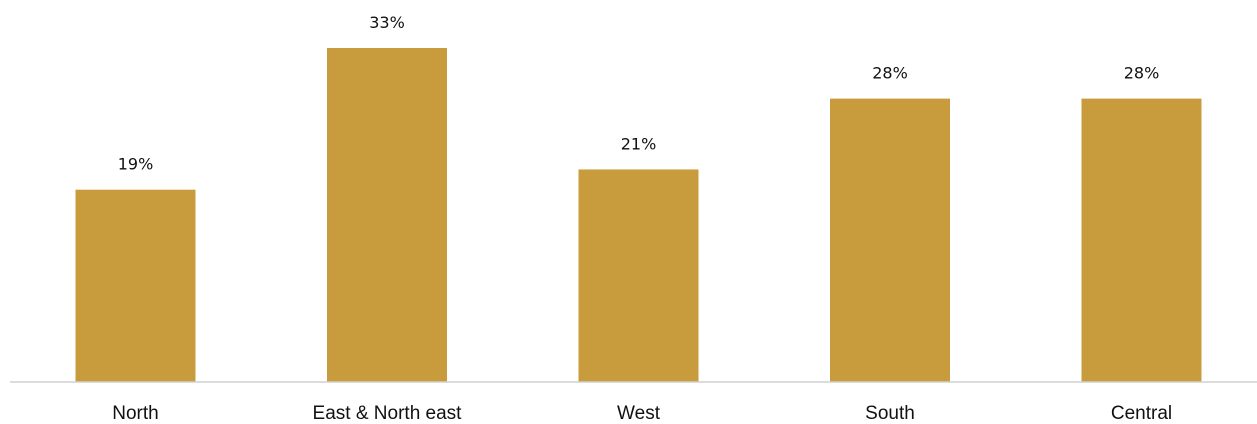  Describe the element at coordinates (136, 164) in the screenshot. I see `data-label: 19%` at that location.